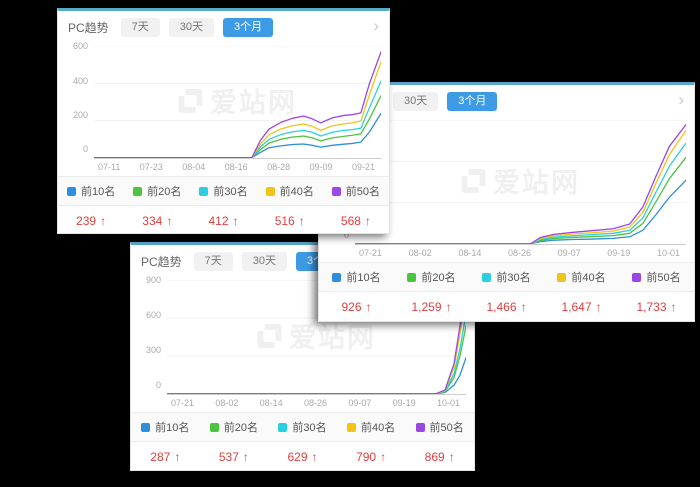  I want to click on period-tabs: 7天 30天 3个月, so click(197, 28).